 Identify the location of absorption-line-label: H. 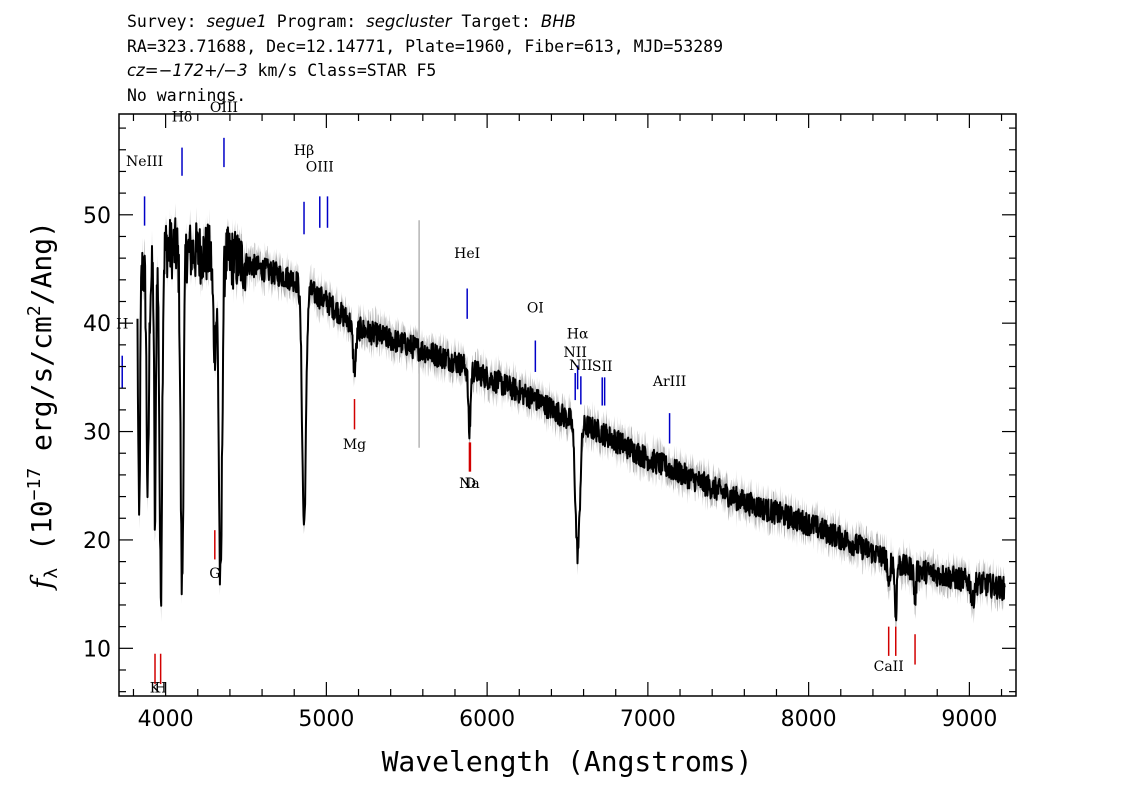
(161, 689).